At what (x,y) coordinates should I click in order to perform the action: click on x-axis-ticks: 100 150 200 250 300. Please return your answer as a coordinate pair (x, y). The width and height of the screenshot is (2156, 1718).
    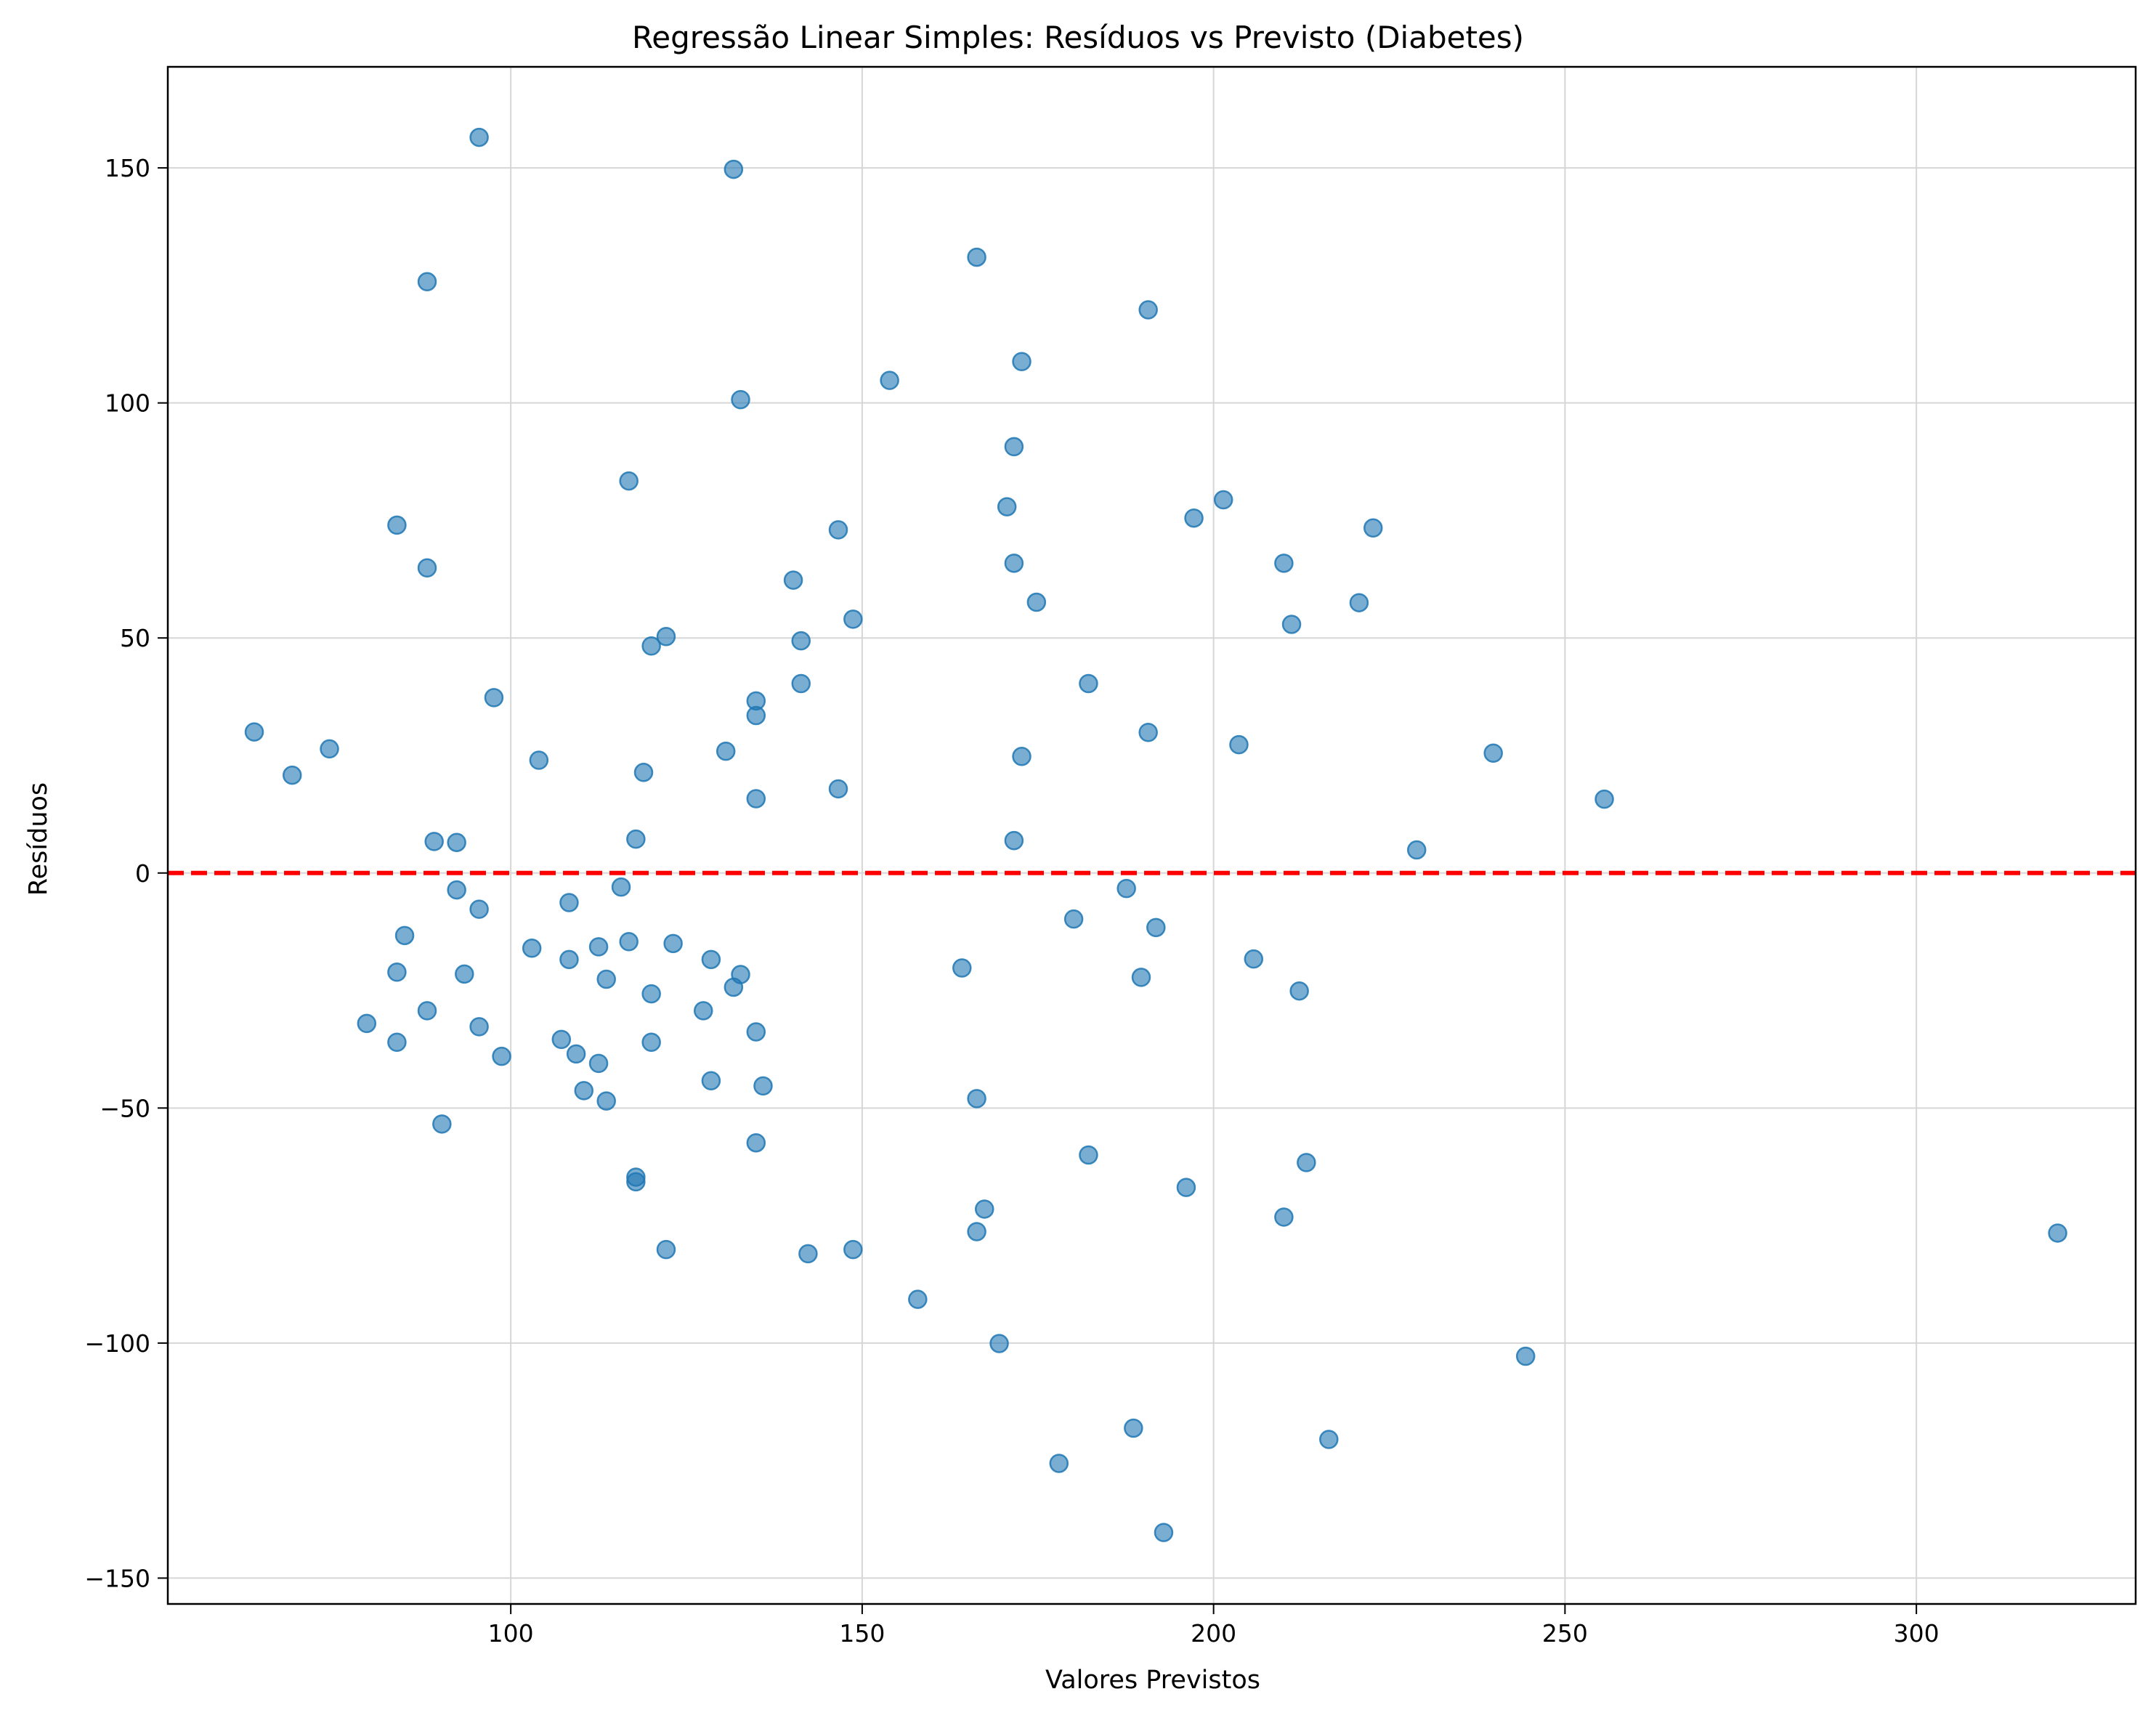
    Looking at the image, I should click on (1214, 1626).